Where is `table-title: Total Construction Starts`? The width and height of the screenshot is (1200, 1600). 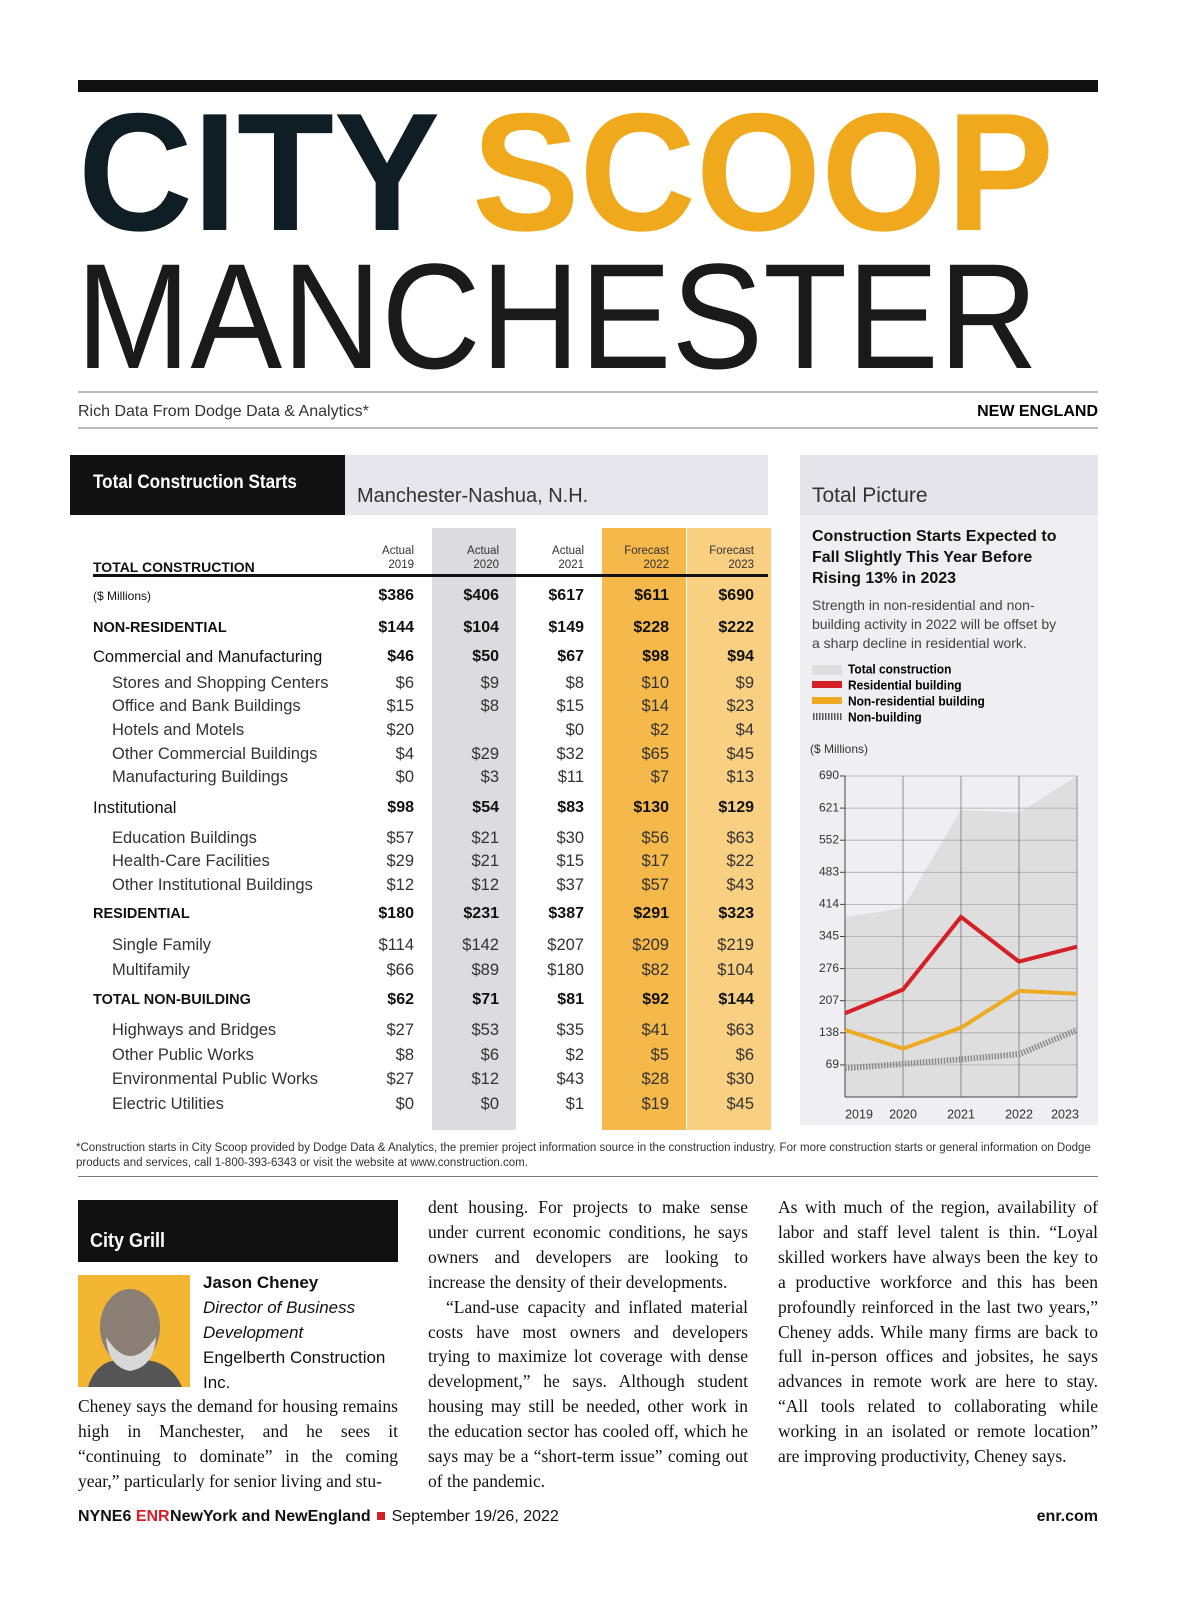 table-title: Total Construction Starts is located at coordinates (195, 482).